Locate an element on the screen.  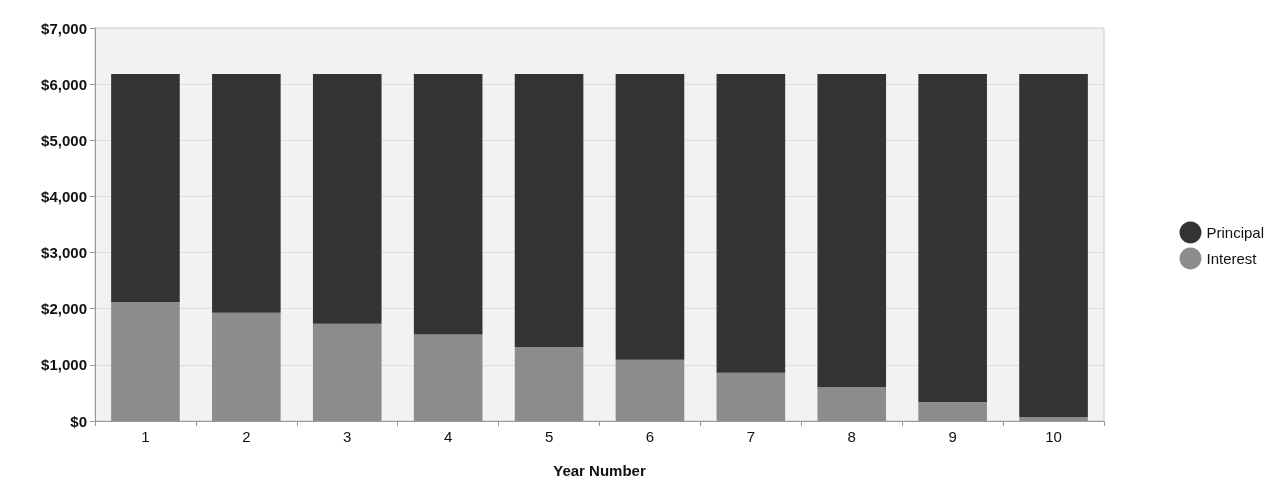
y-tick-label: $3,000 is located at coordinates (64, 253).